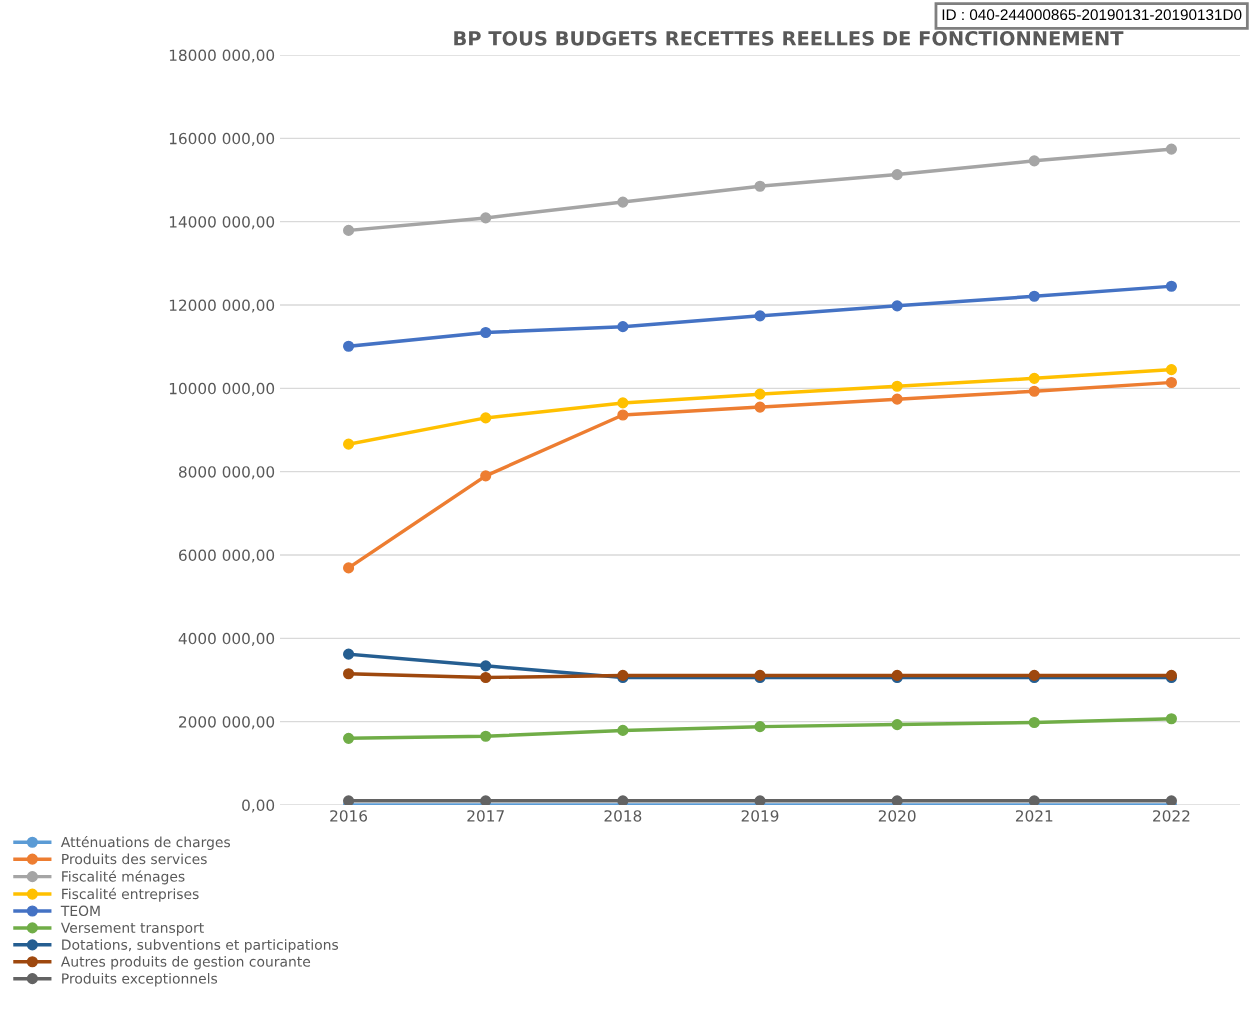  What do you see at coordinates (222, 139) in the screenshot?
I see `y-tick-label: 16000 000,00` at bounding box center [222, 139].